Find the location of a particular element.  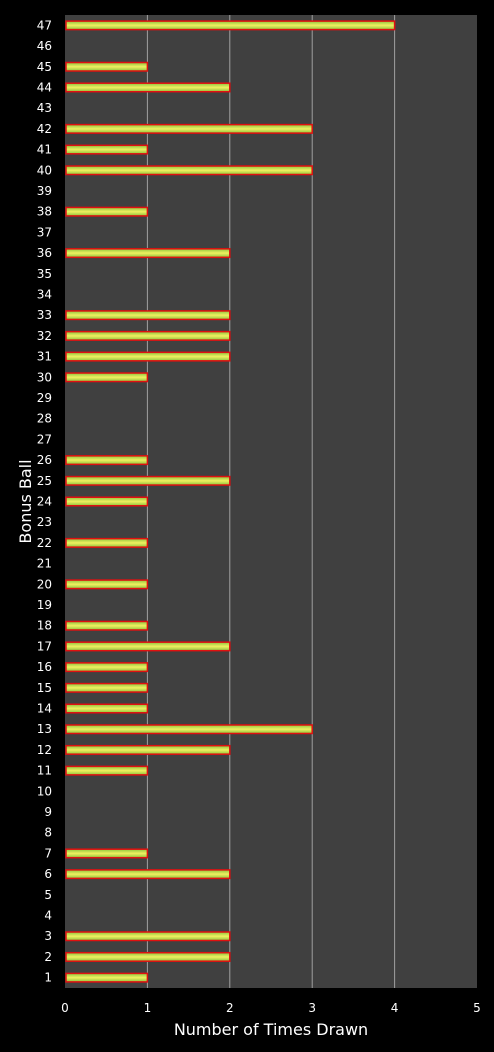

y-axis-title: Bonus Ball is located at coordinates (25, 501).